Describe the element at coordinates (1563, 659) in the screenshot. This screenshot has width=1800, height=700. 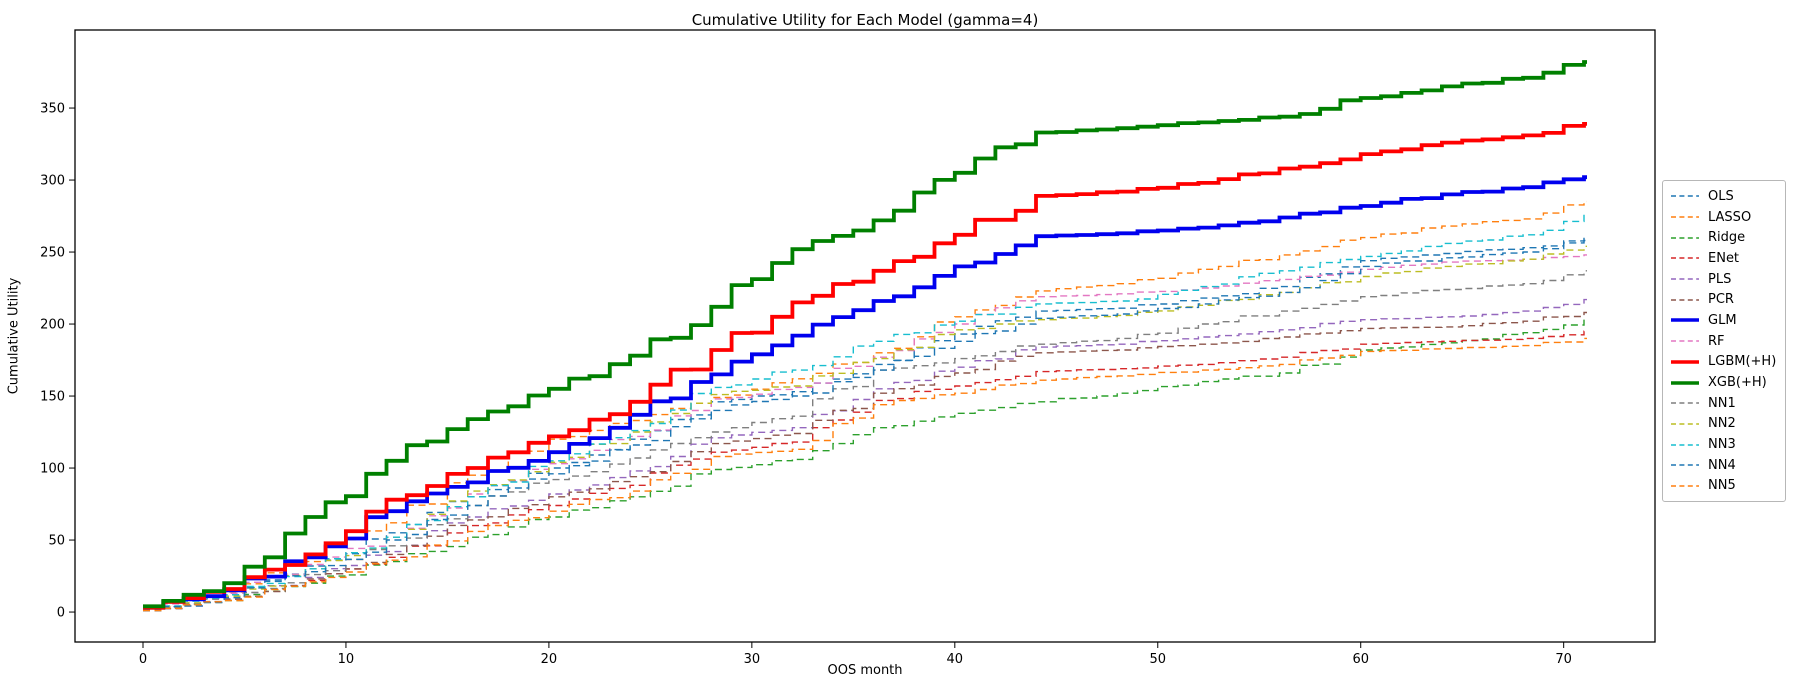
I see `x-tick-label: 70` at that location.